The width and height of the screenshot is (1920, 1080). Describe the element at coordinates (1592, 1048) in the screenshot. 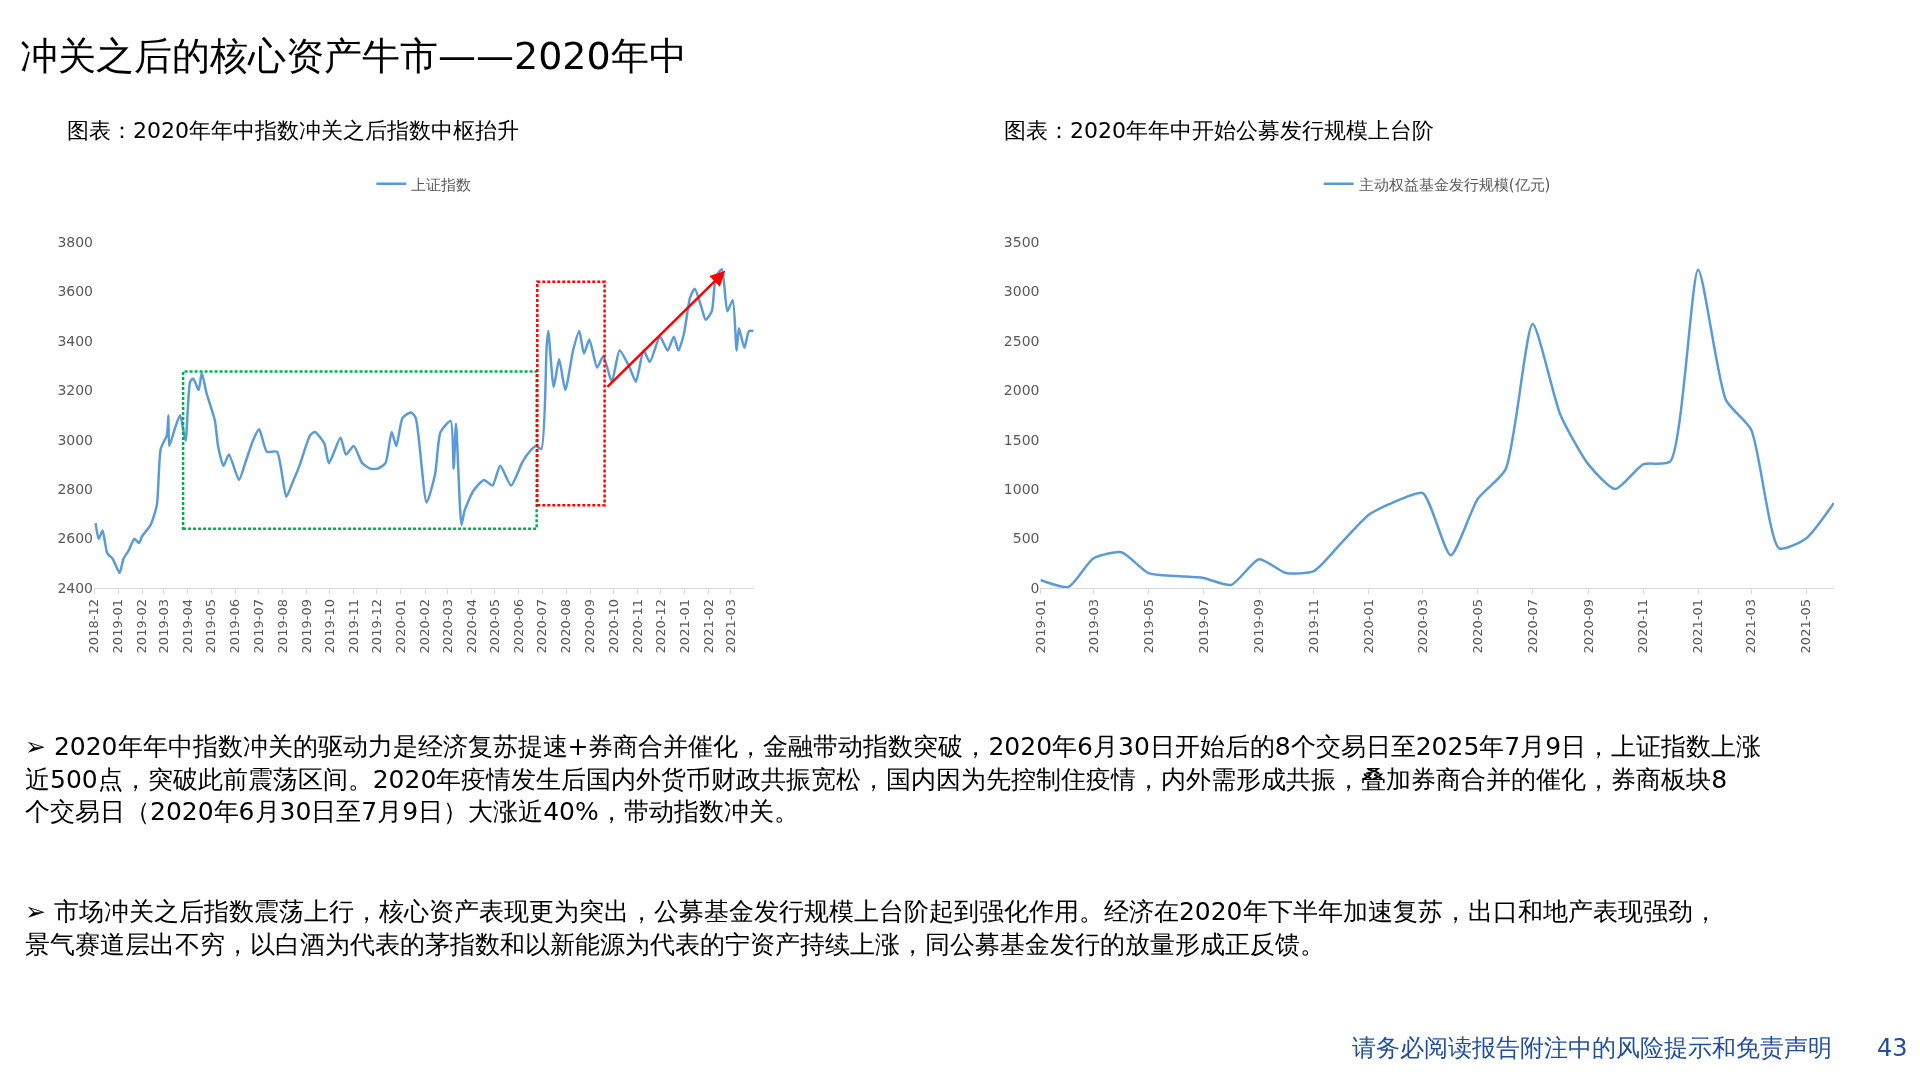

I see `text: 请务必阅读报告附注中的风险提示和免责声明` at that location.